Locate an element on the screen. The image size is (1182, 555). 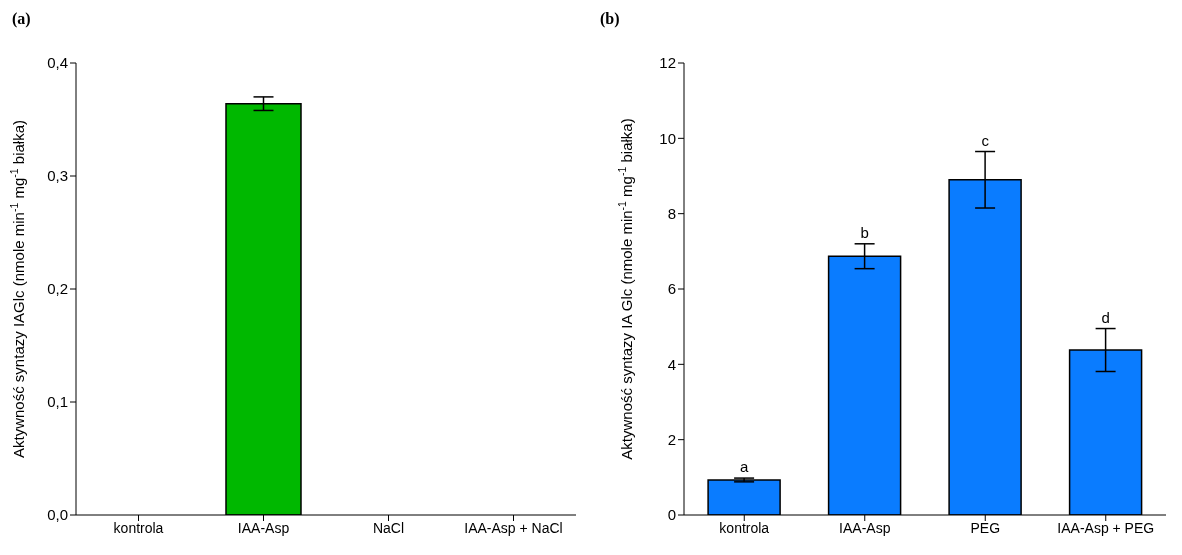
y-tick-label: 0,0 is located at coordinates (57, 515).